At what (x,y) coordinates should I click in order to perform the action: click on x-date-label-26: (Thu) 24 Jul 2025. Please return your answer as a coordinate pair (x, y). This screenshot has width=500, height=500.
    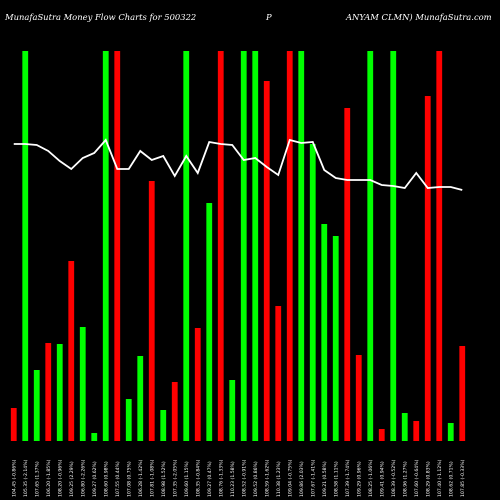
    Looking at the image, I should click on (314, 479).